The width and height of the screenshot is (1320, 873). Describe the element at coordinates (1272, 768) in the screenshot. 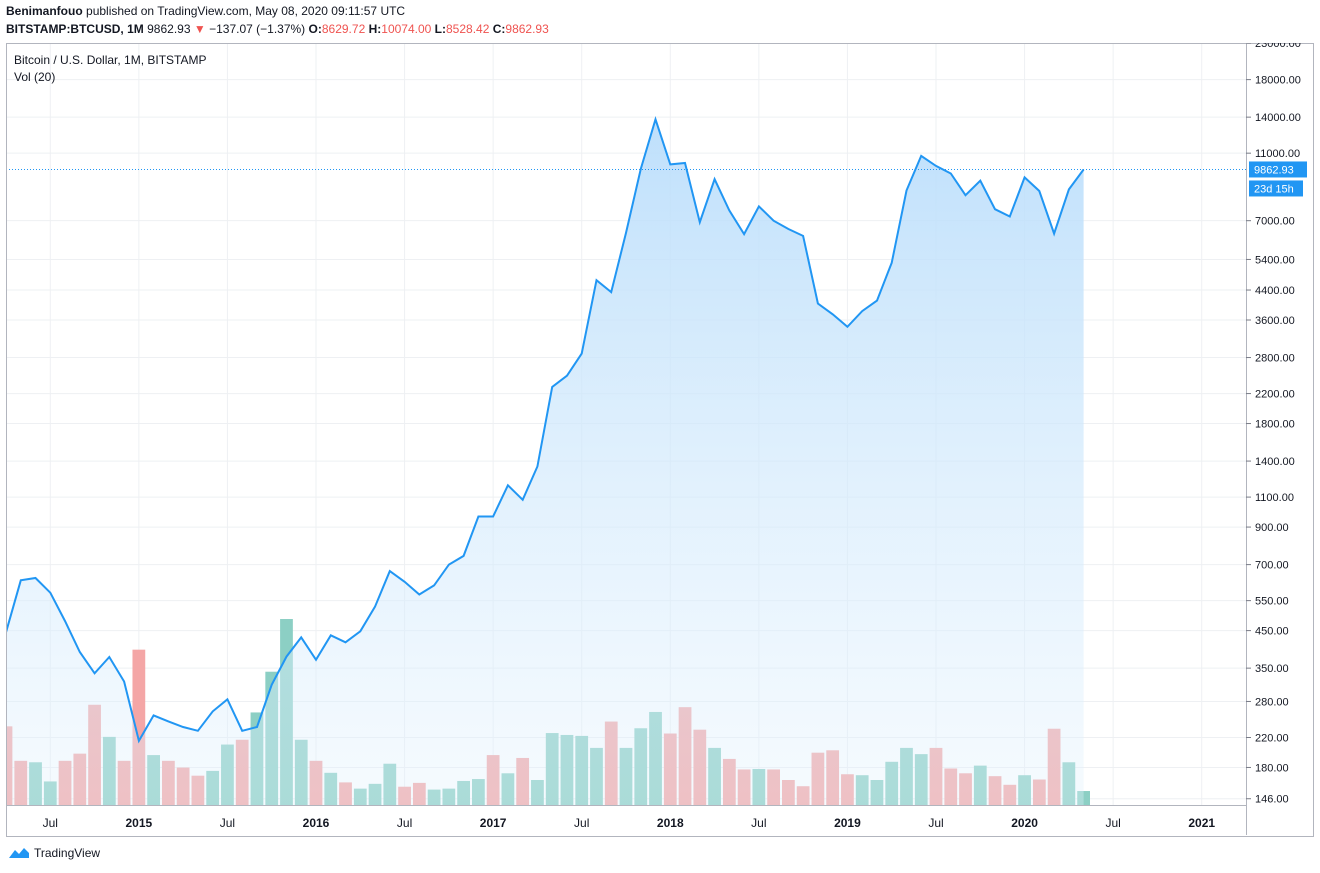

I see `y-tick-label: 180.00` at that location.